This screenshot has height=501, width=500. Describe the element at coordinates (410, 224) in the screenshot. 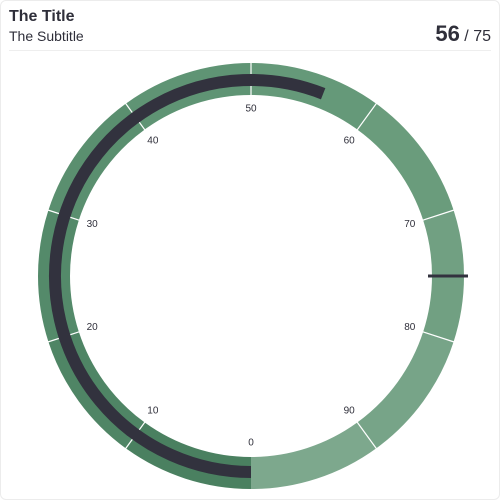

I see `tick-label-70: 70` at that location.